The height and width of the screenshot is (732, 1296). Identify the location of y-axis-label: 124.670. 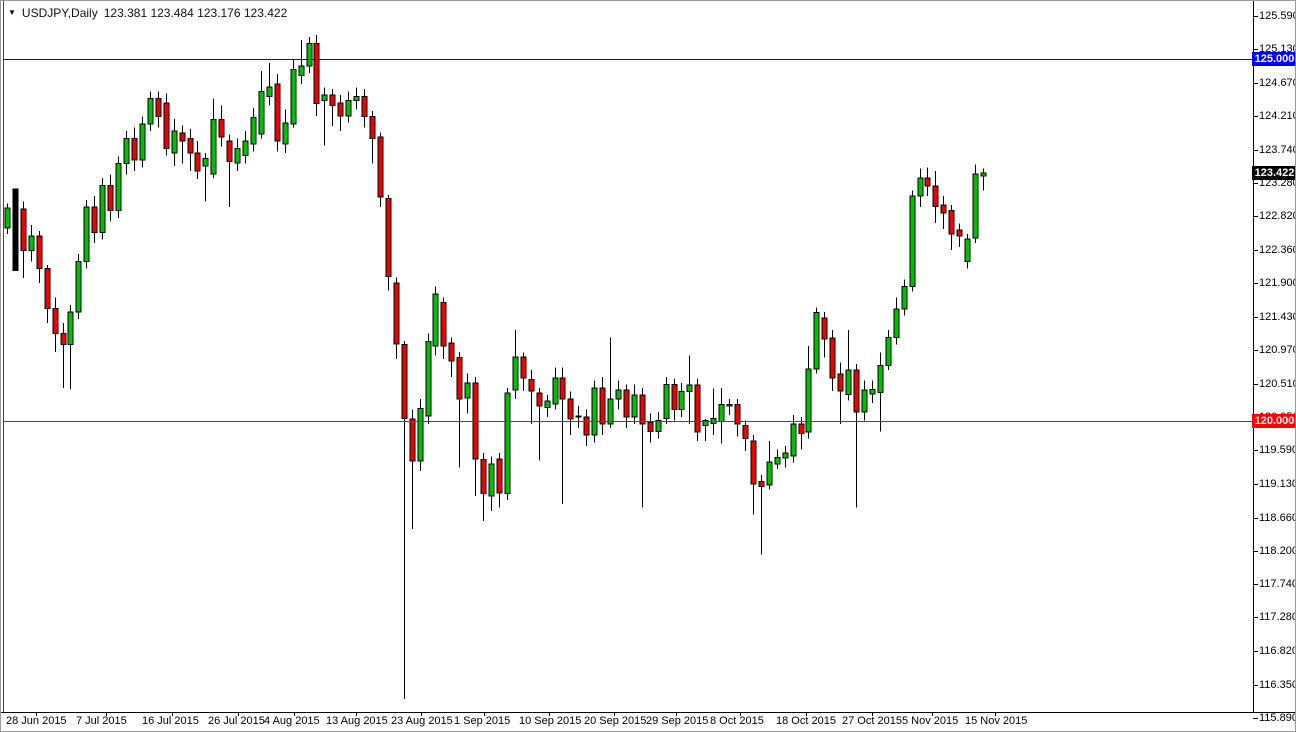
(1277, 82).